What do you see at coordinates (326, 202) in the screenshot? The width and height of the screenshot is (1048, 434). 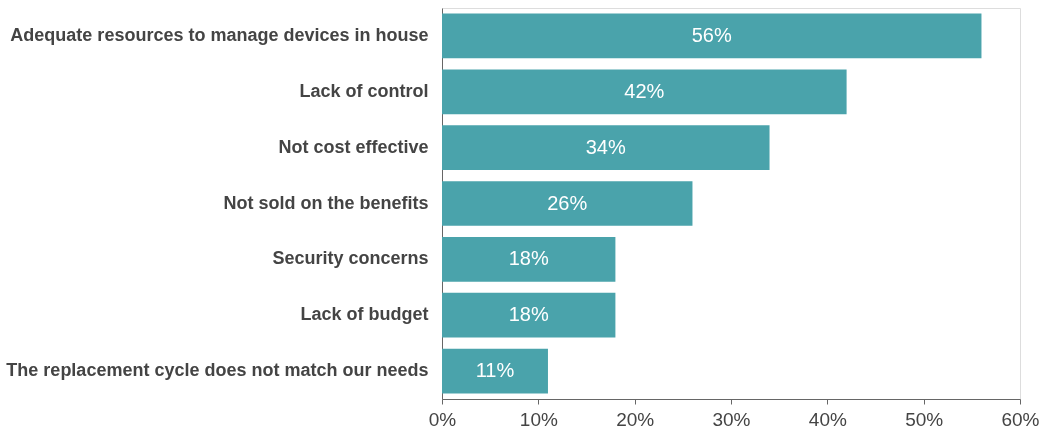 I see `y-tick-label: Not sold on the benefits` at bounding box center [326, 202].